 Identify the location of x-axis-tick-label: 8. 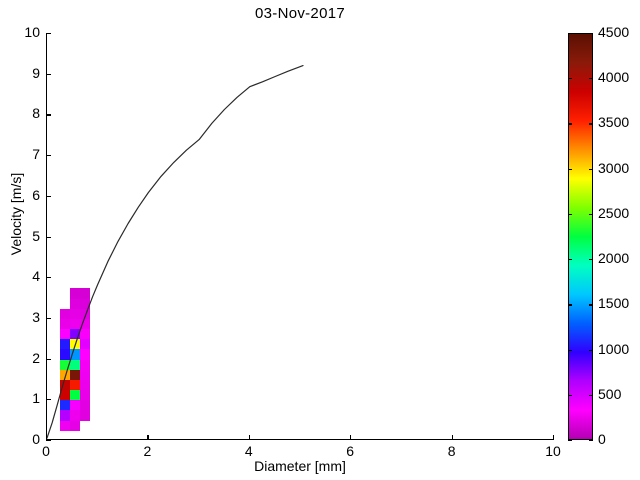
(451, 451).